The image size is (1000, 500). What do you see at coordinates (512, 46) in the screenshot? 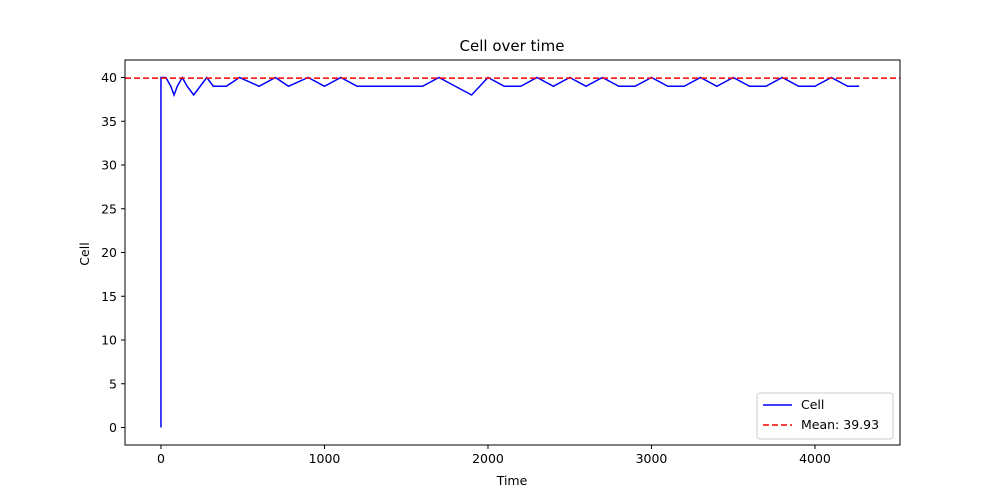
I see `chart-title: Cell over time` at bounding box center [512, 46].